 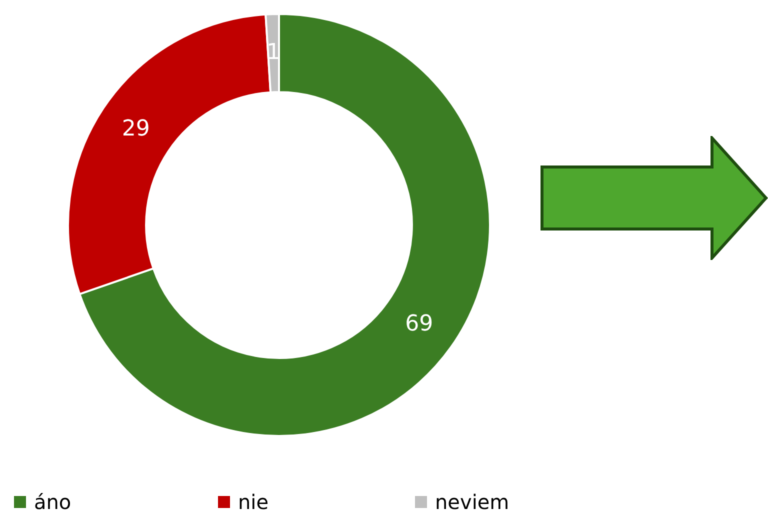 What do you see at coordinates (472, 502) in the screenshot?
I see `legend-label: neviem` at bounding box center [472, 502].